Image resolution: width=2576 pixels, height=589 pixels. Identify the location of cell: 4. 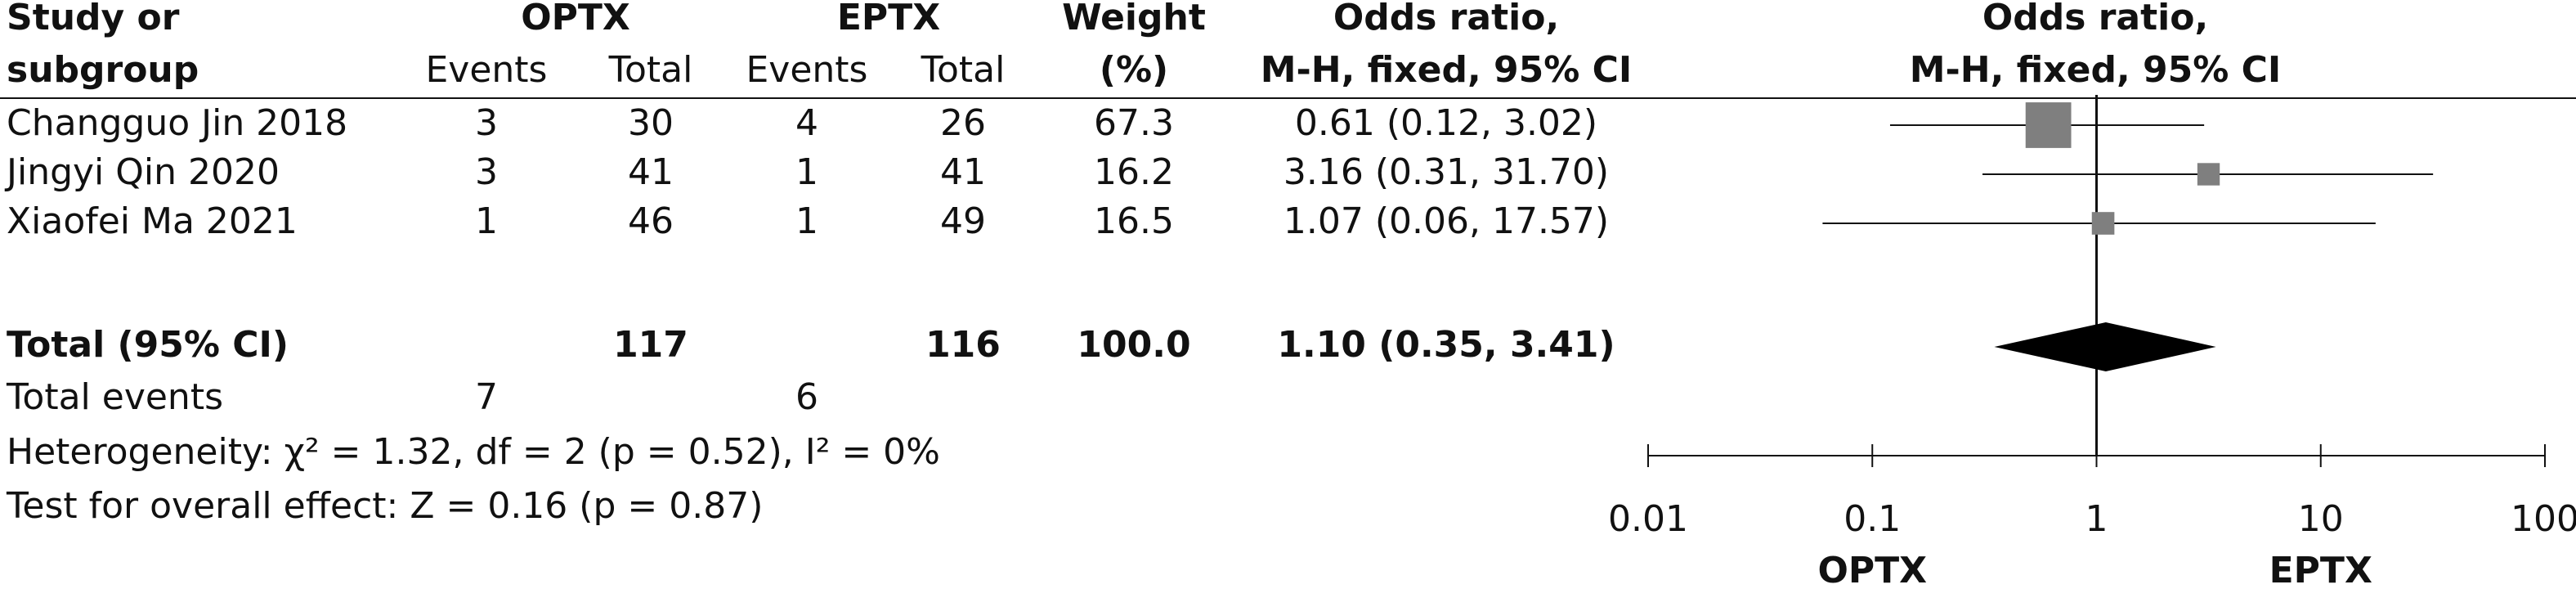
(807, 123).